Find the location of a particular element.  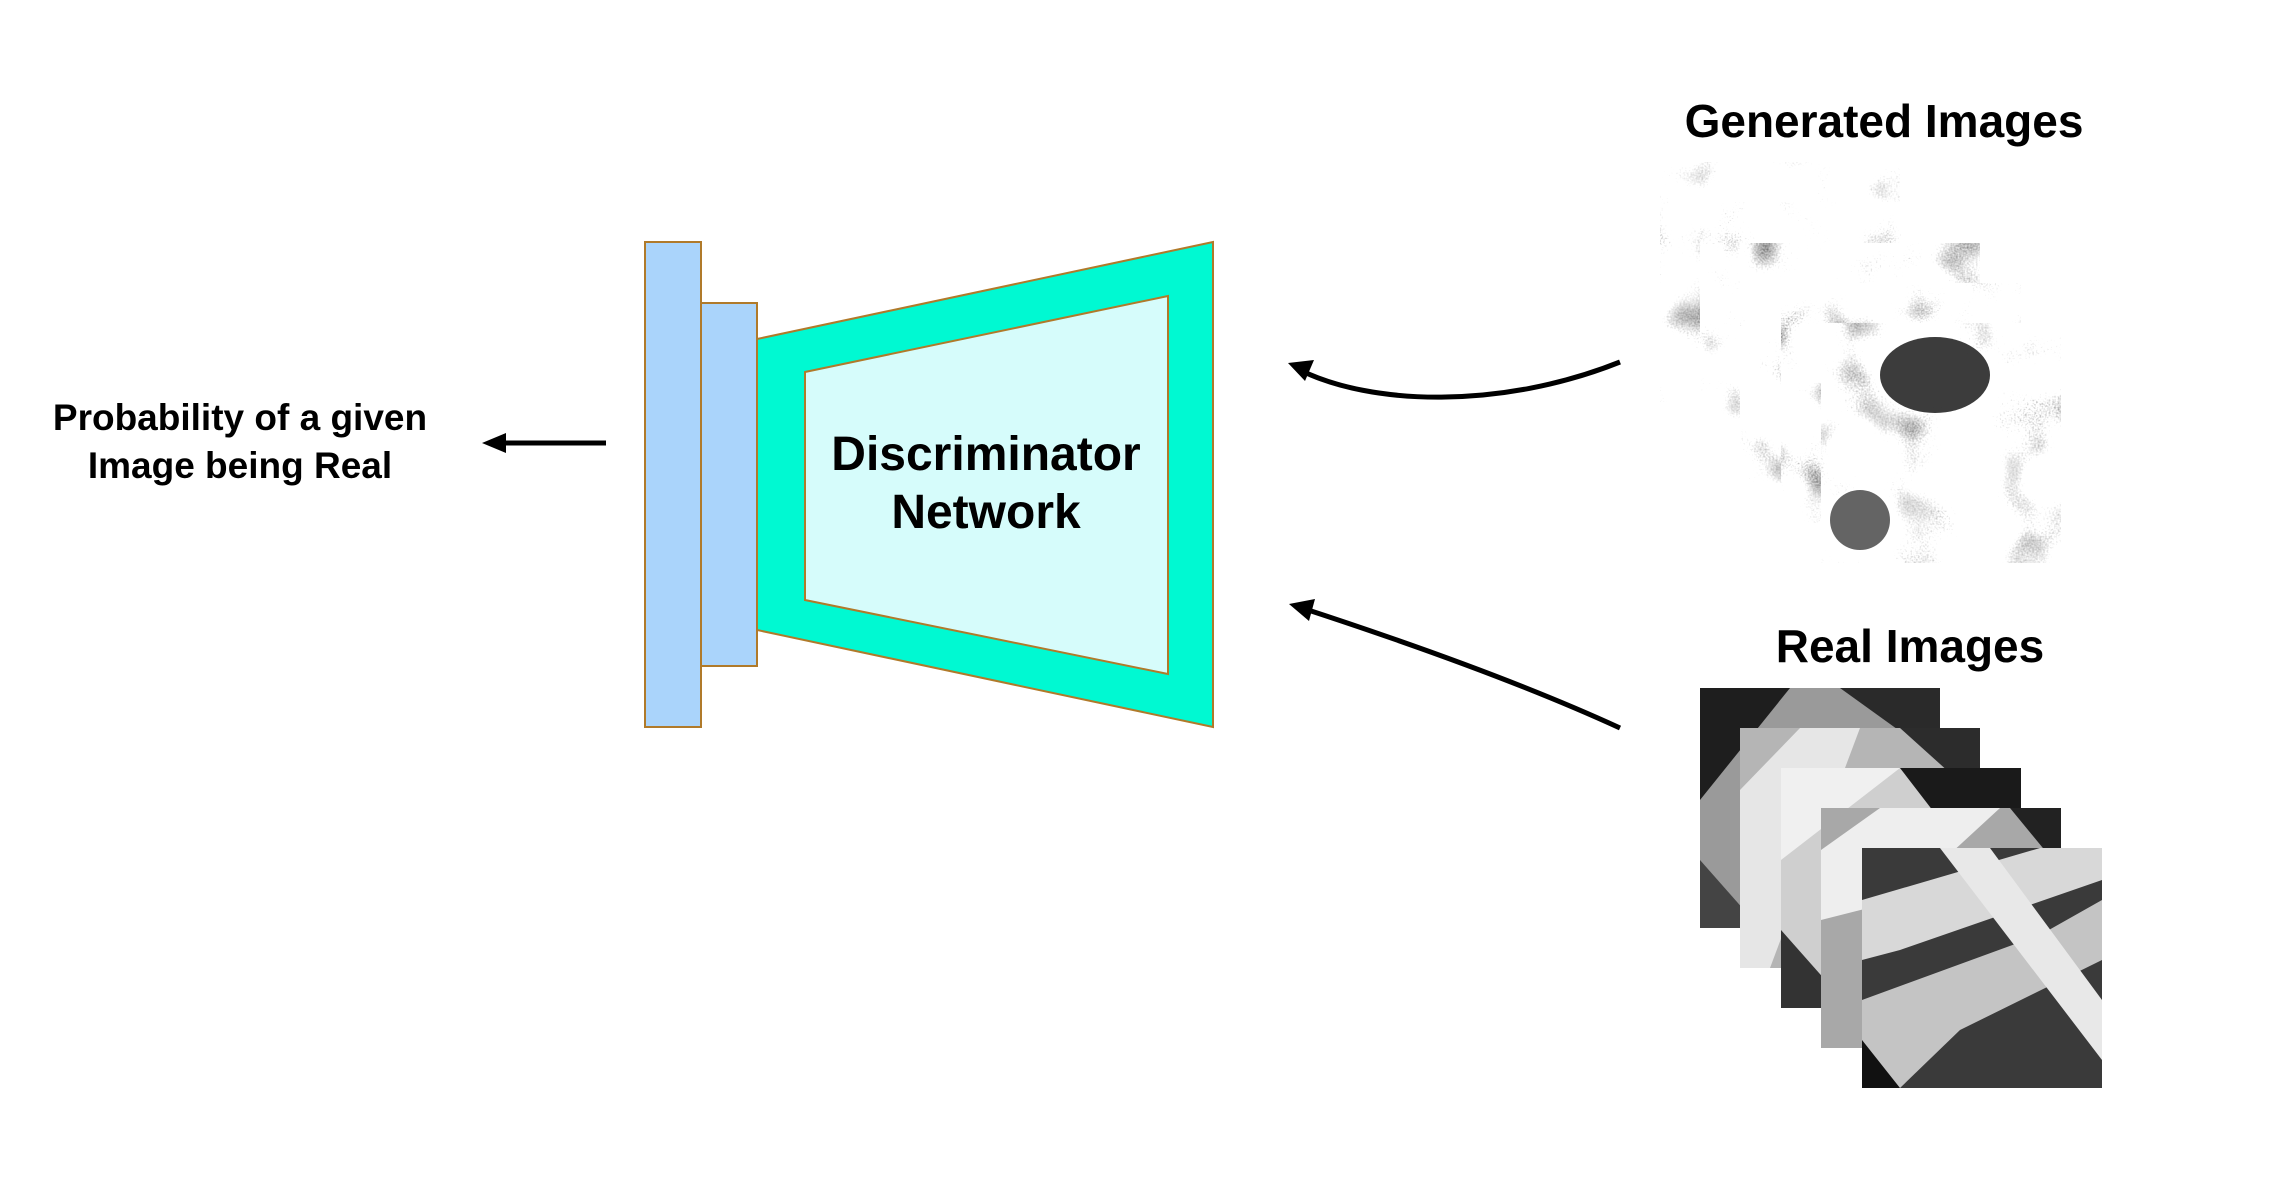

generated-input-arrow is located at coordinates (1454, 379).